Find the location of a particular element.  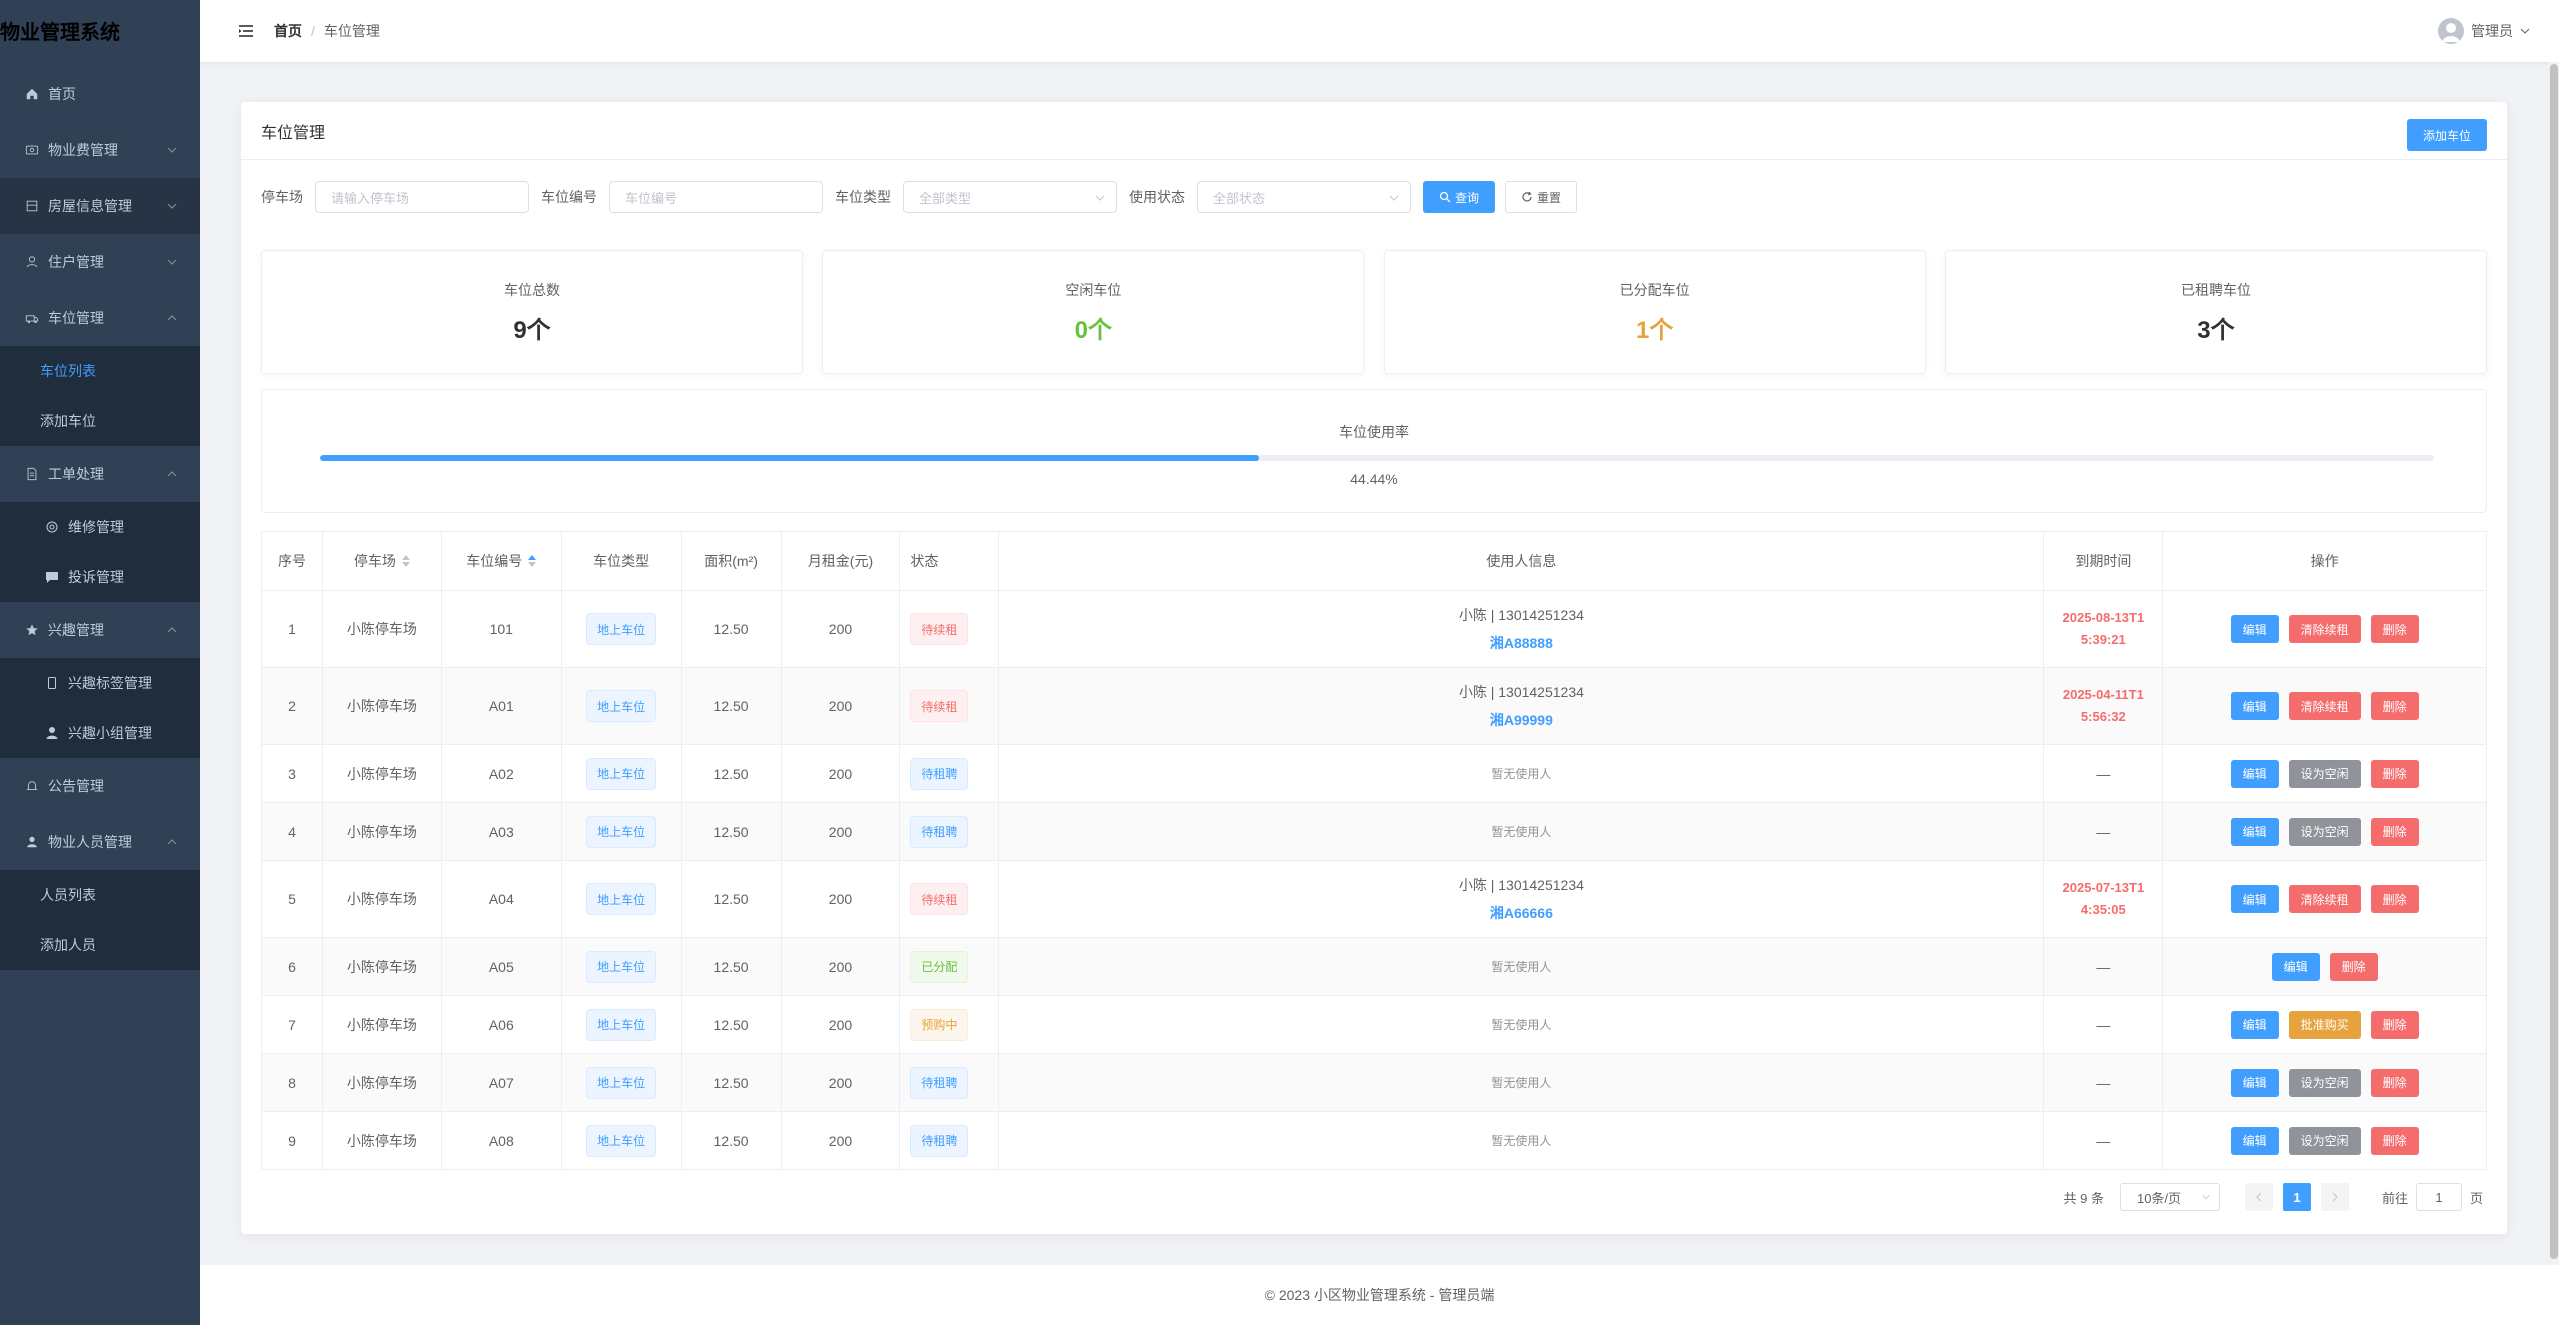

cell-user-info: 小陈 | 13014251234 湘A88888 is located at coordinates (1522, 629).